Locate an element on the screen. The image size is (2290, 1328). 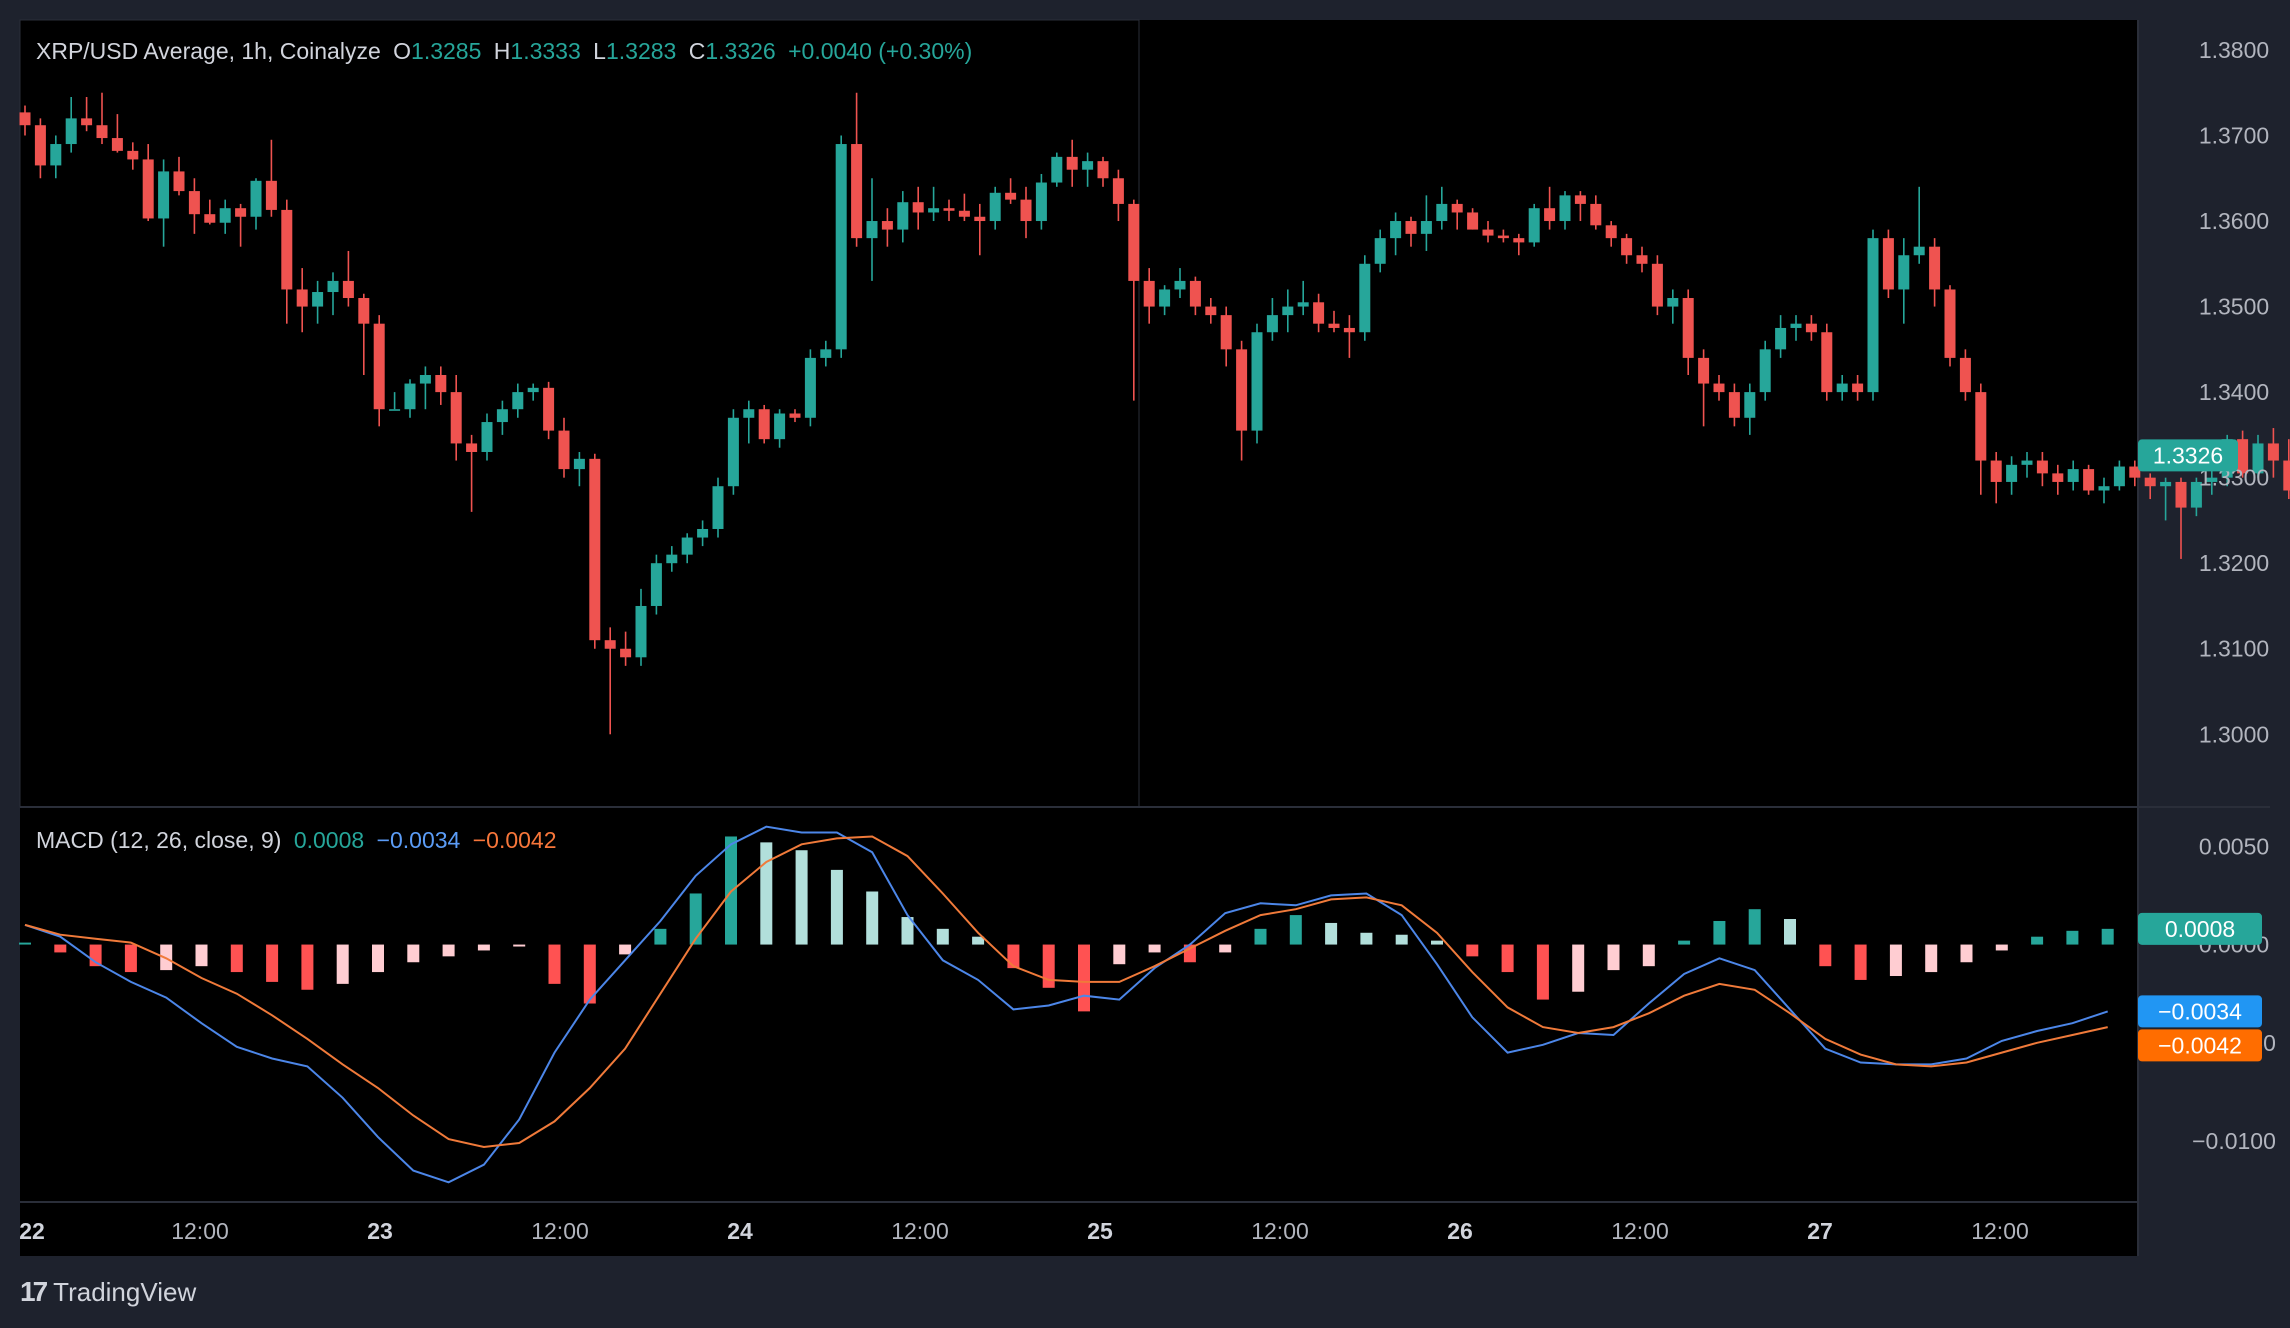
brand-name: TradingView is located at coordinates (125, 1291).